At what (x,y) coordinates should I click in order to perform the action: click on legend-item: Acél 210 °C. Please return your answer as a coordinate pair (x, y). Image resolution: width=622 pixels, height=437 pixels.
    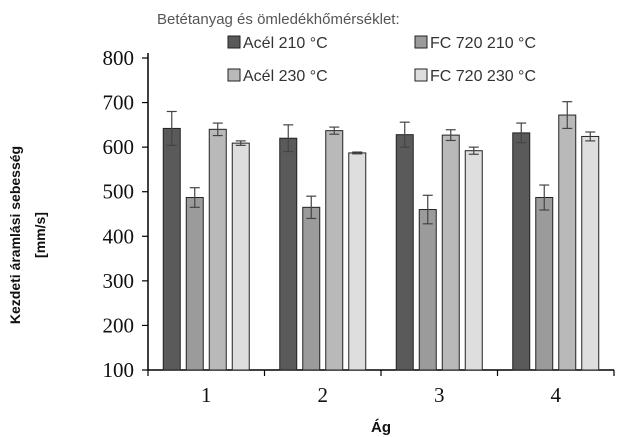
    Looking at the image, I should click on (277, 43).